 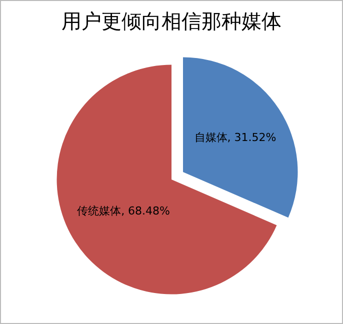 I want to click on slice-label: 自媒体, 31.52%, so click(x=235, y=137).